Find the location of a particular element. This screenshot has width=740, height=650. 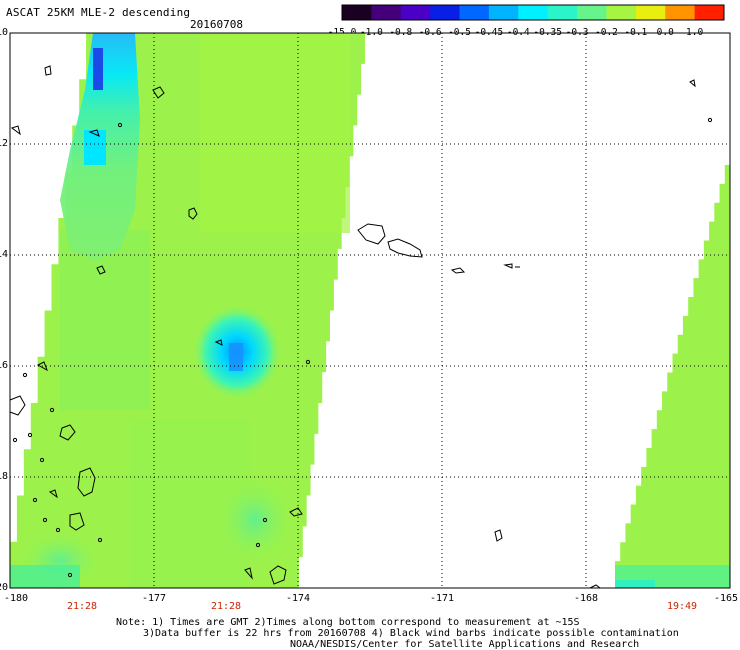

y-tick-label: -12 is located at coordinates (4, 143).